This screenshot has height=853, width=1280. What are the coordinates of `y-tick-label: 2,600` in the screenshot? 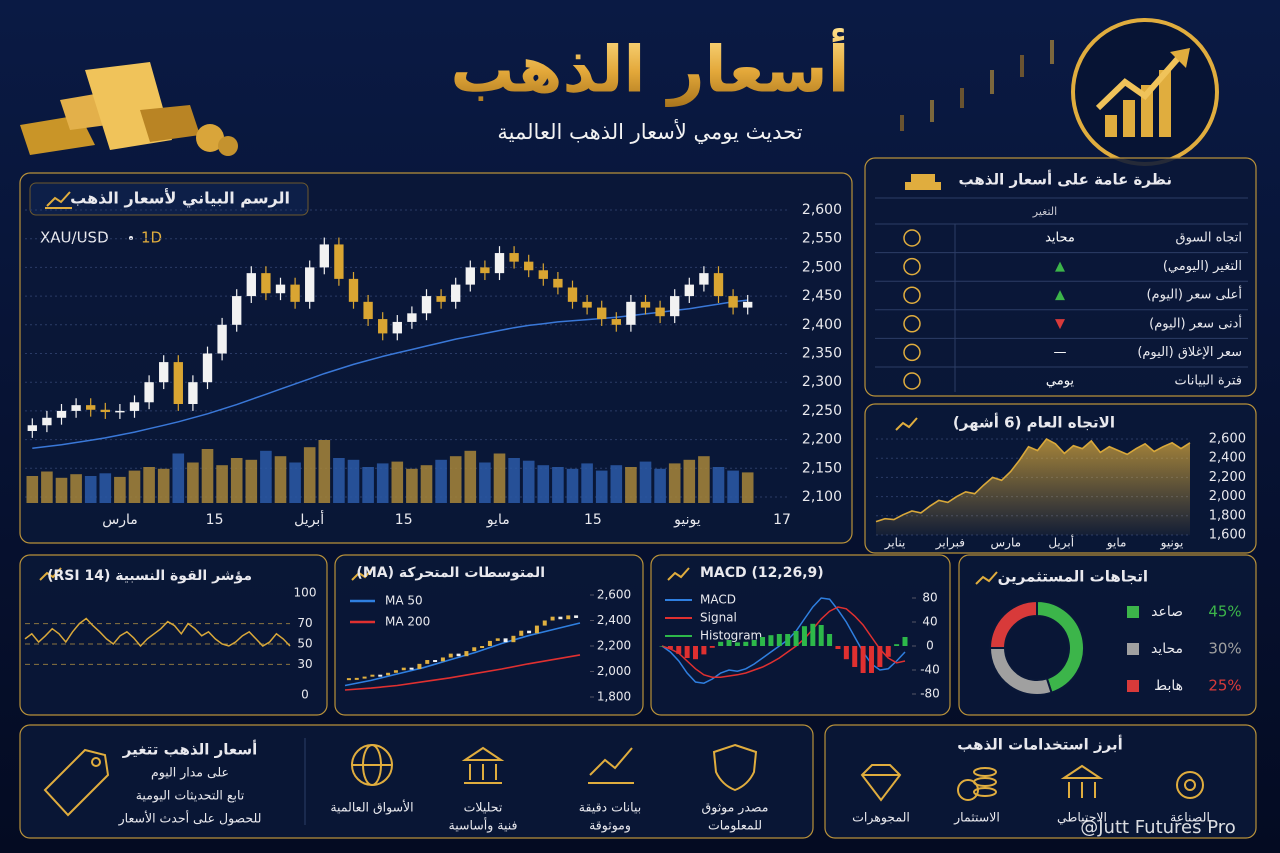 It's located at (1227, 439).